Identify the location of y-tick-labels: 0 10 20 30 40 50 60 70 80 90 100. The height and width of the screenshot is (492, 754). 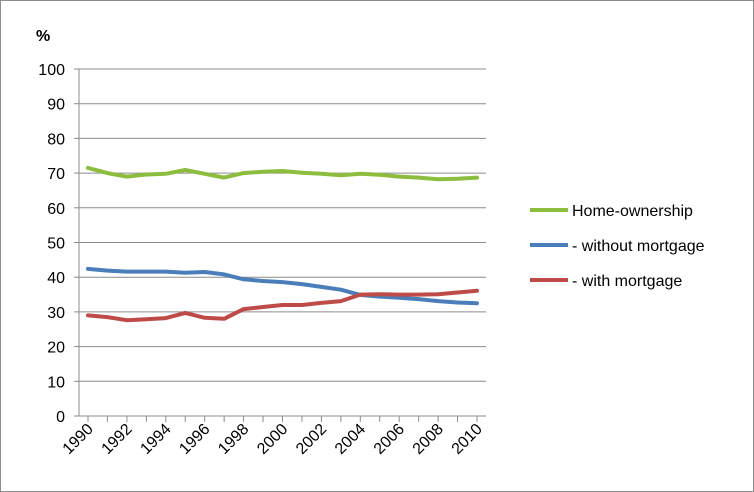
(51, 244).